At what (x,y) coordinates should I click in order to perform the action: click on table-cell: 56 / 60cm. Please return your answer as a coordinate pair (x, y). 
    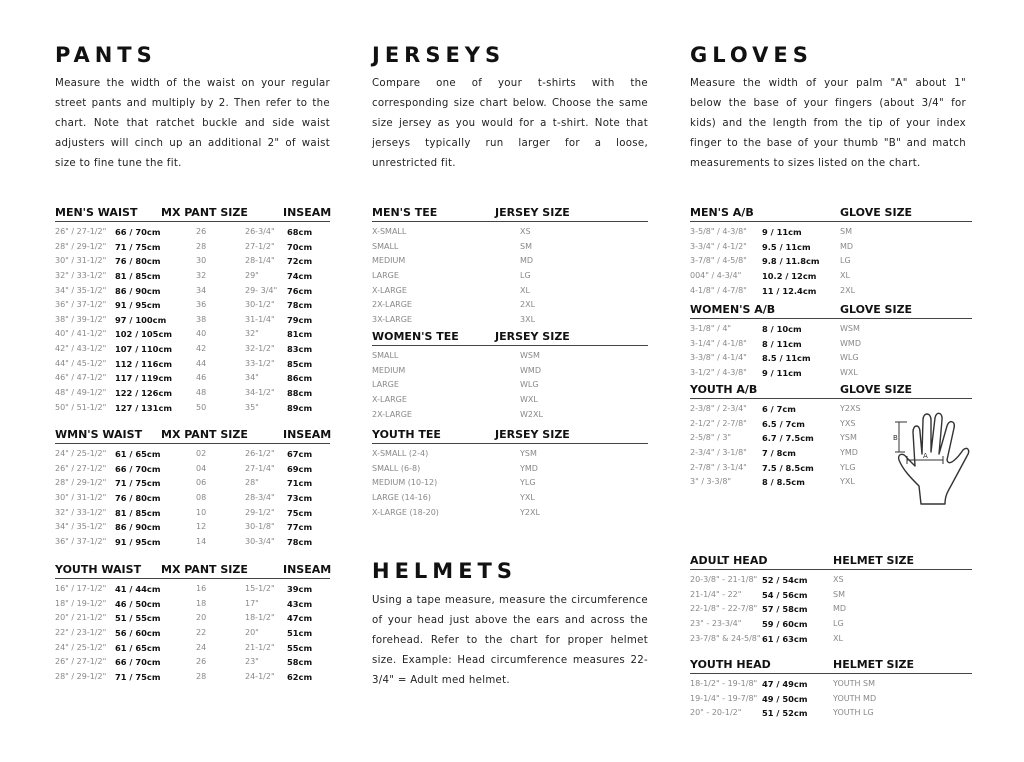
    Looking at the image, I should click on (138, 632).